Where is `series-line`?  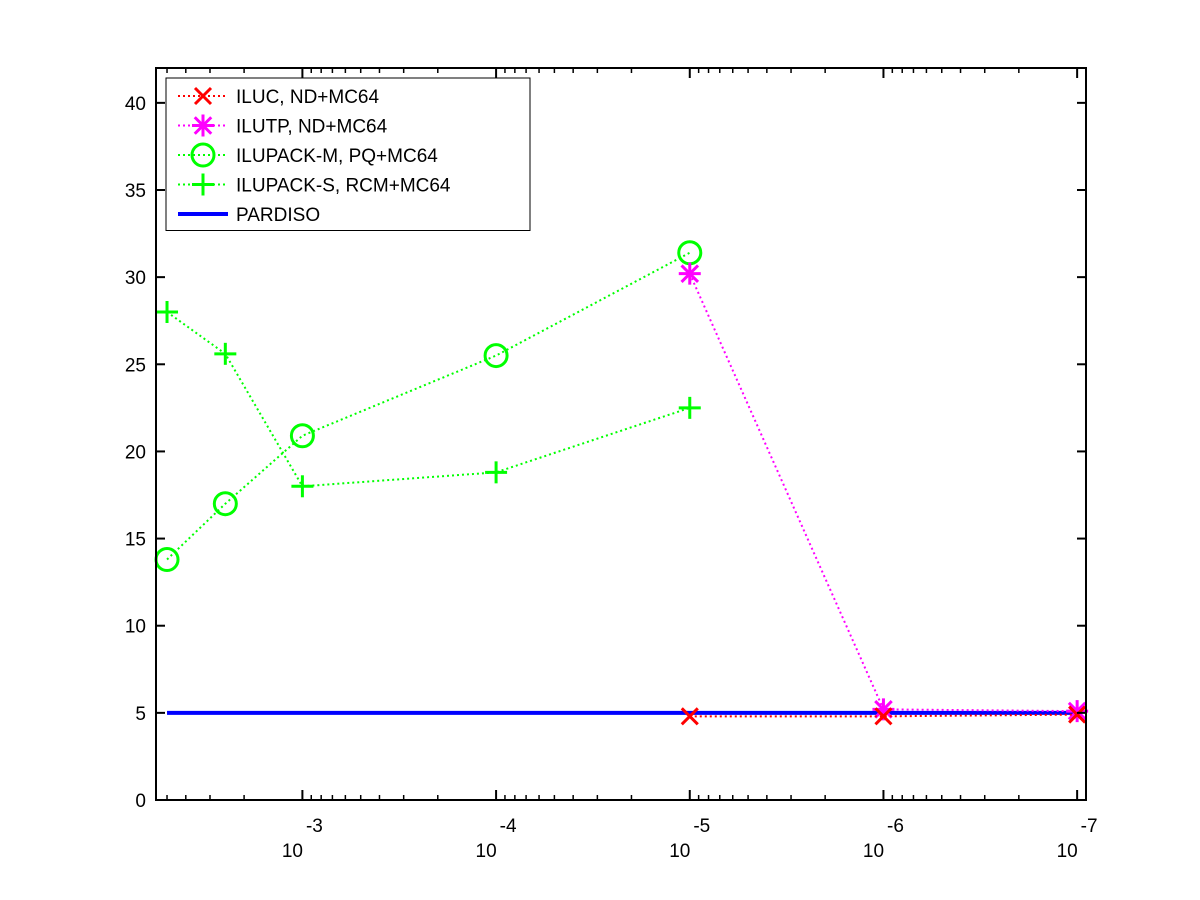
series-line is located at coordinates (428, 399).